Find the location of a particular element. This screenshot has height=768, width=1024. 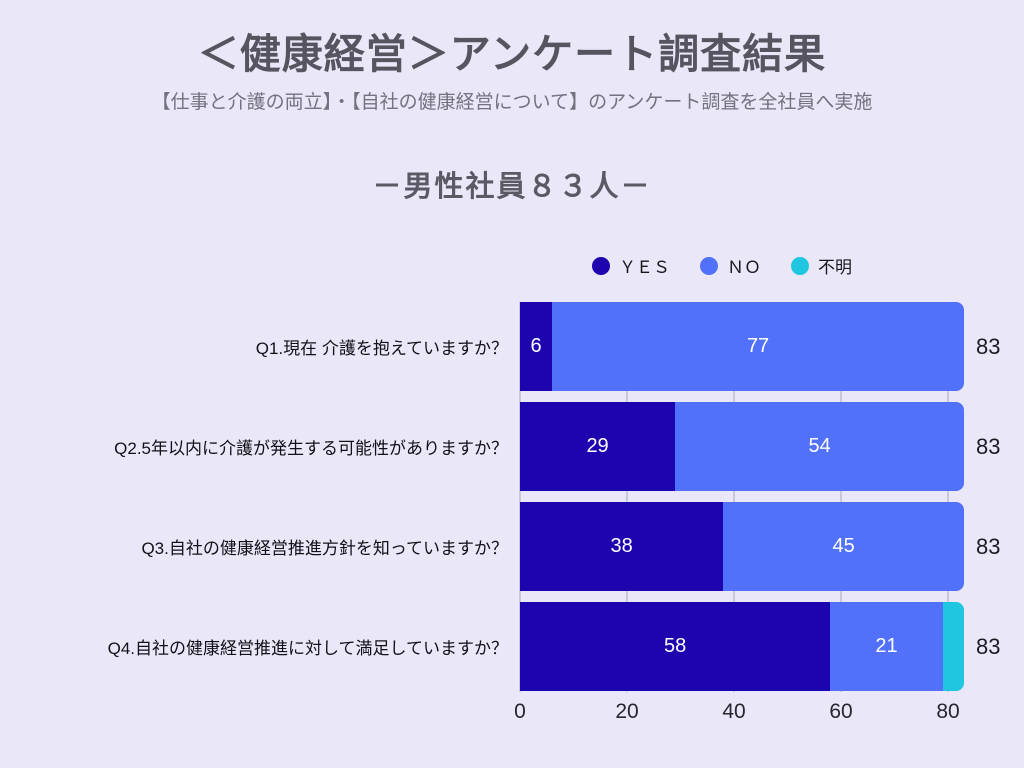

bar-segment: 54 is located at coordinates (820, 446).